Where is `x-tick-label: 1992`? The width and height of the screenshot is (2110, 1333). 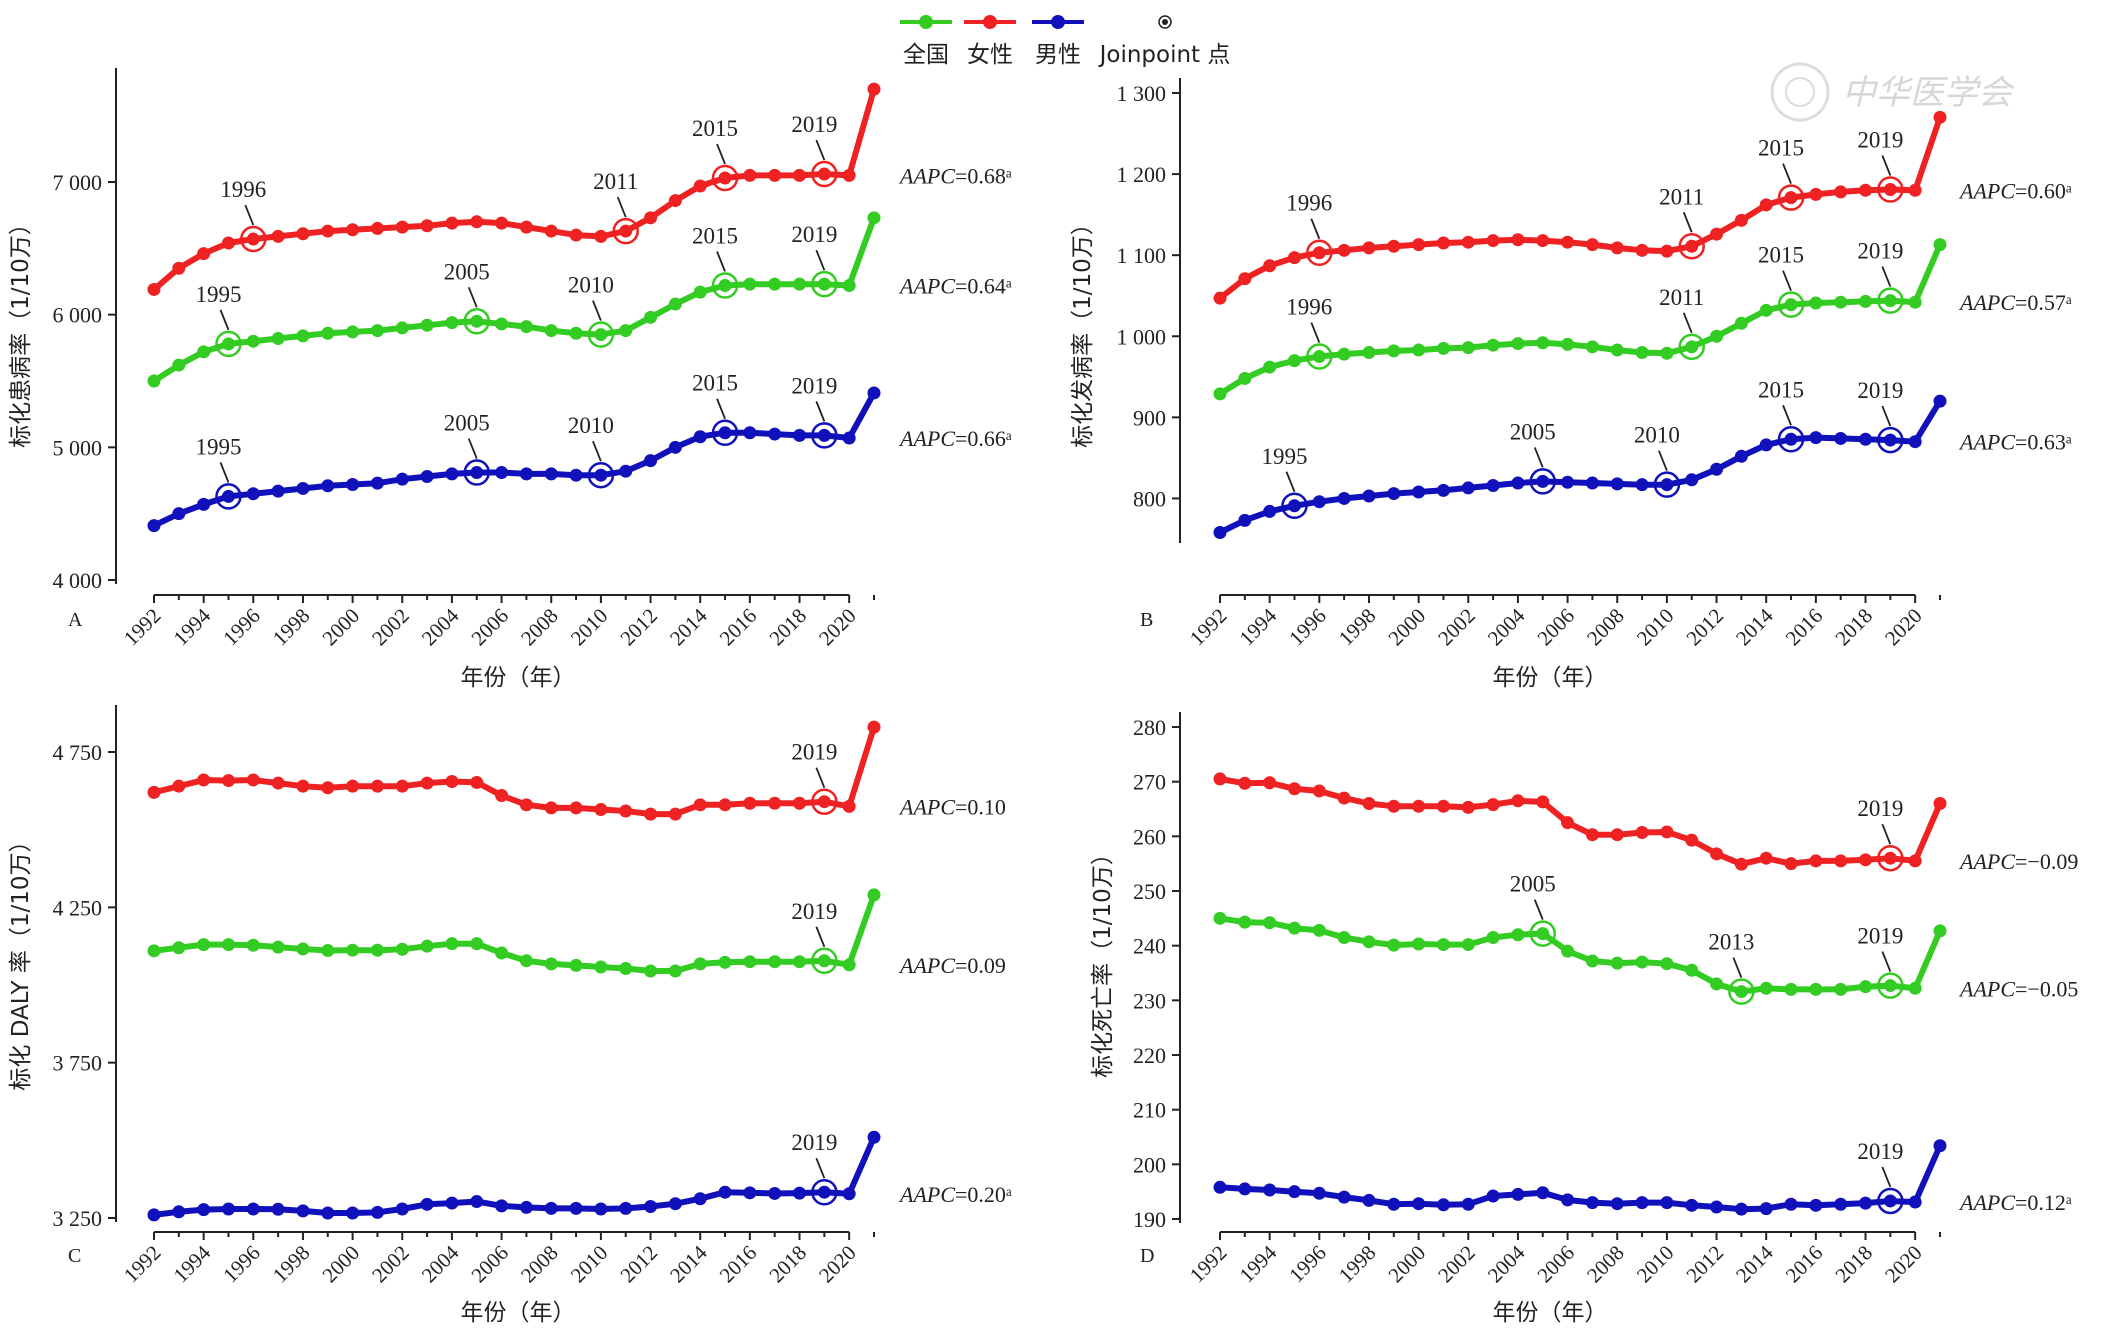 x-tick-label: 1992 is located at coordinates (142, 1264).